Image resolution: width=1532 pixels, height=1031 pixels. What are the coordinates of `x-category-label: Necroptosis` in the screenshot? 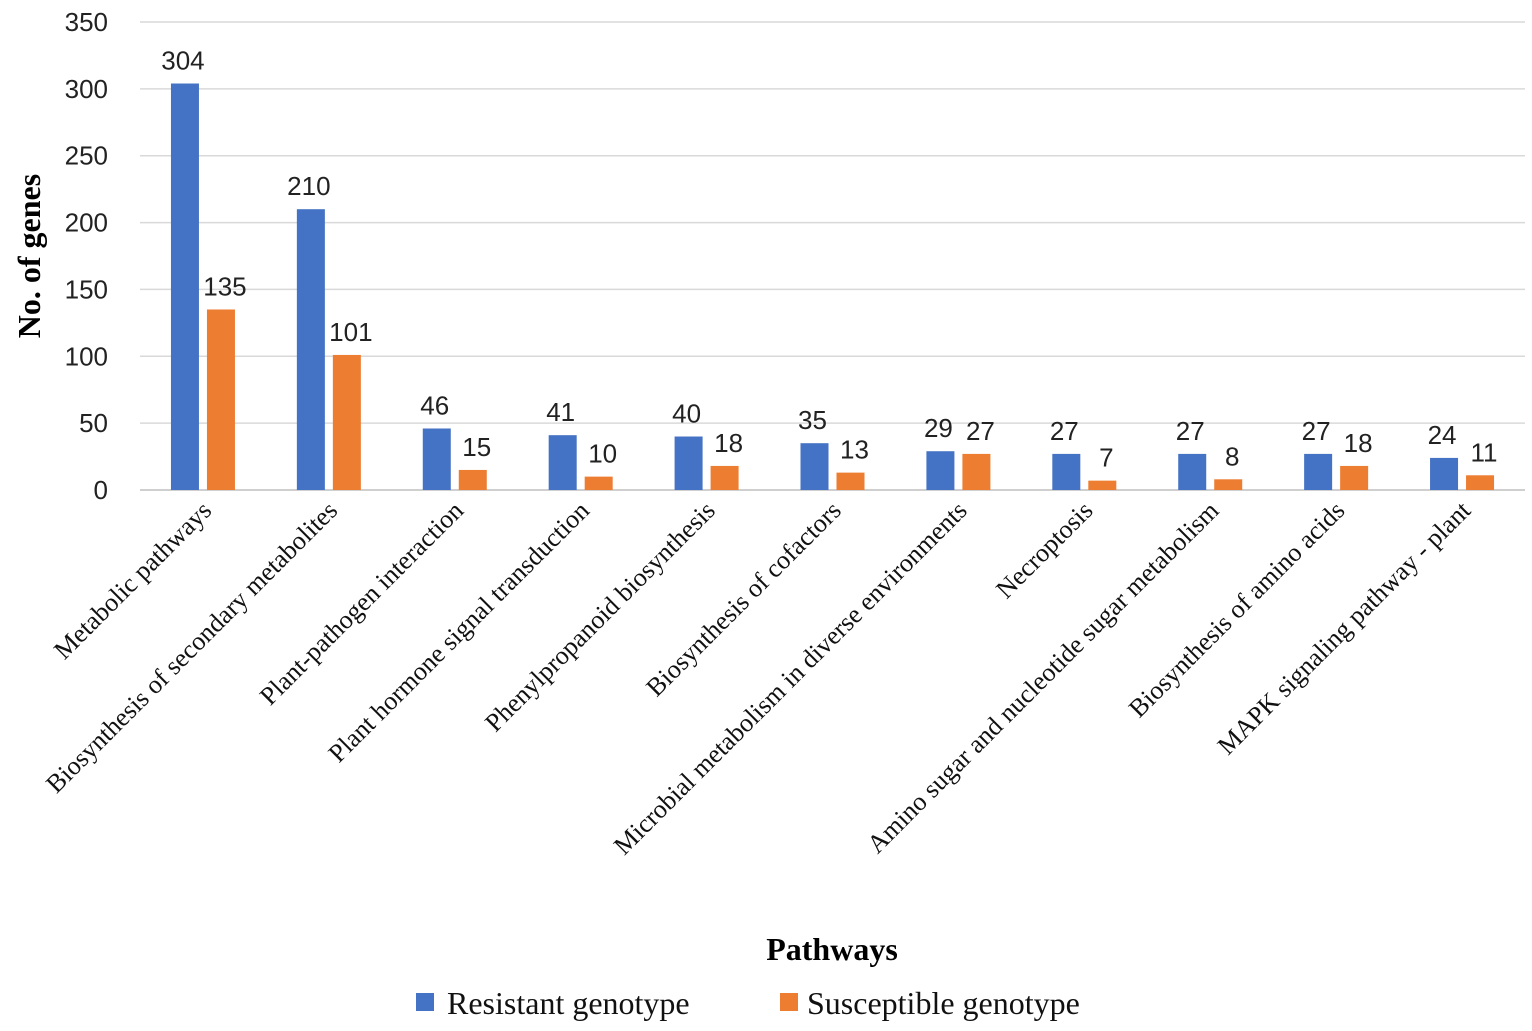 It's located at (1044, 550).